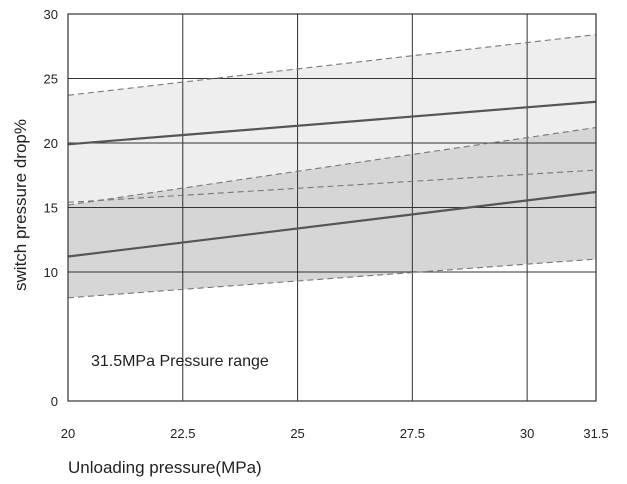 The height and width of the screenshot is (484, 627). Describe the element at coordinates (68, 433) in the screenshot. I see `x-tick-label: 20` at that location.